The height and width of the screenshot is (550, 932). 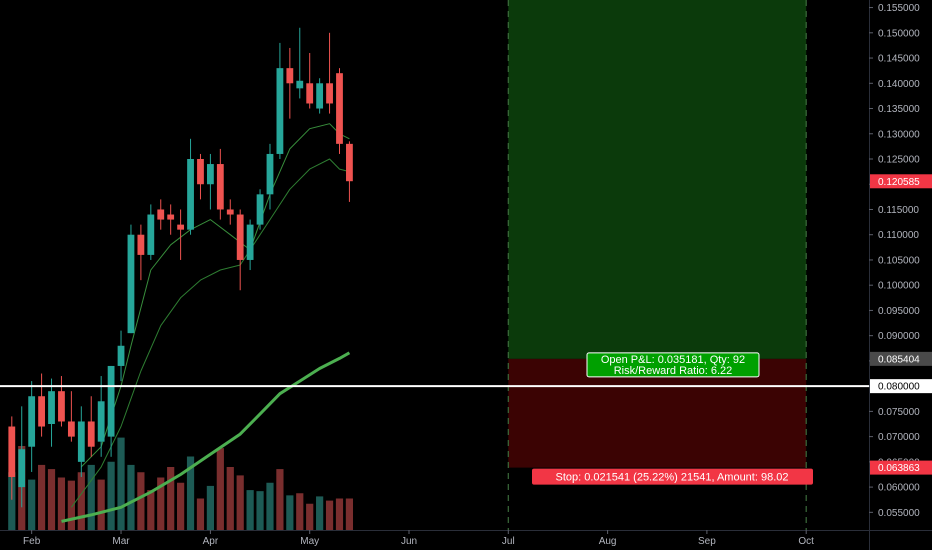 I want to click on price-tick-label: 0.100000, so click(x=899, y=286).